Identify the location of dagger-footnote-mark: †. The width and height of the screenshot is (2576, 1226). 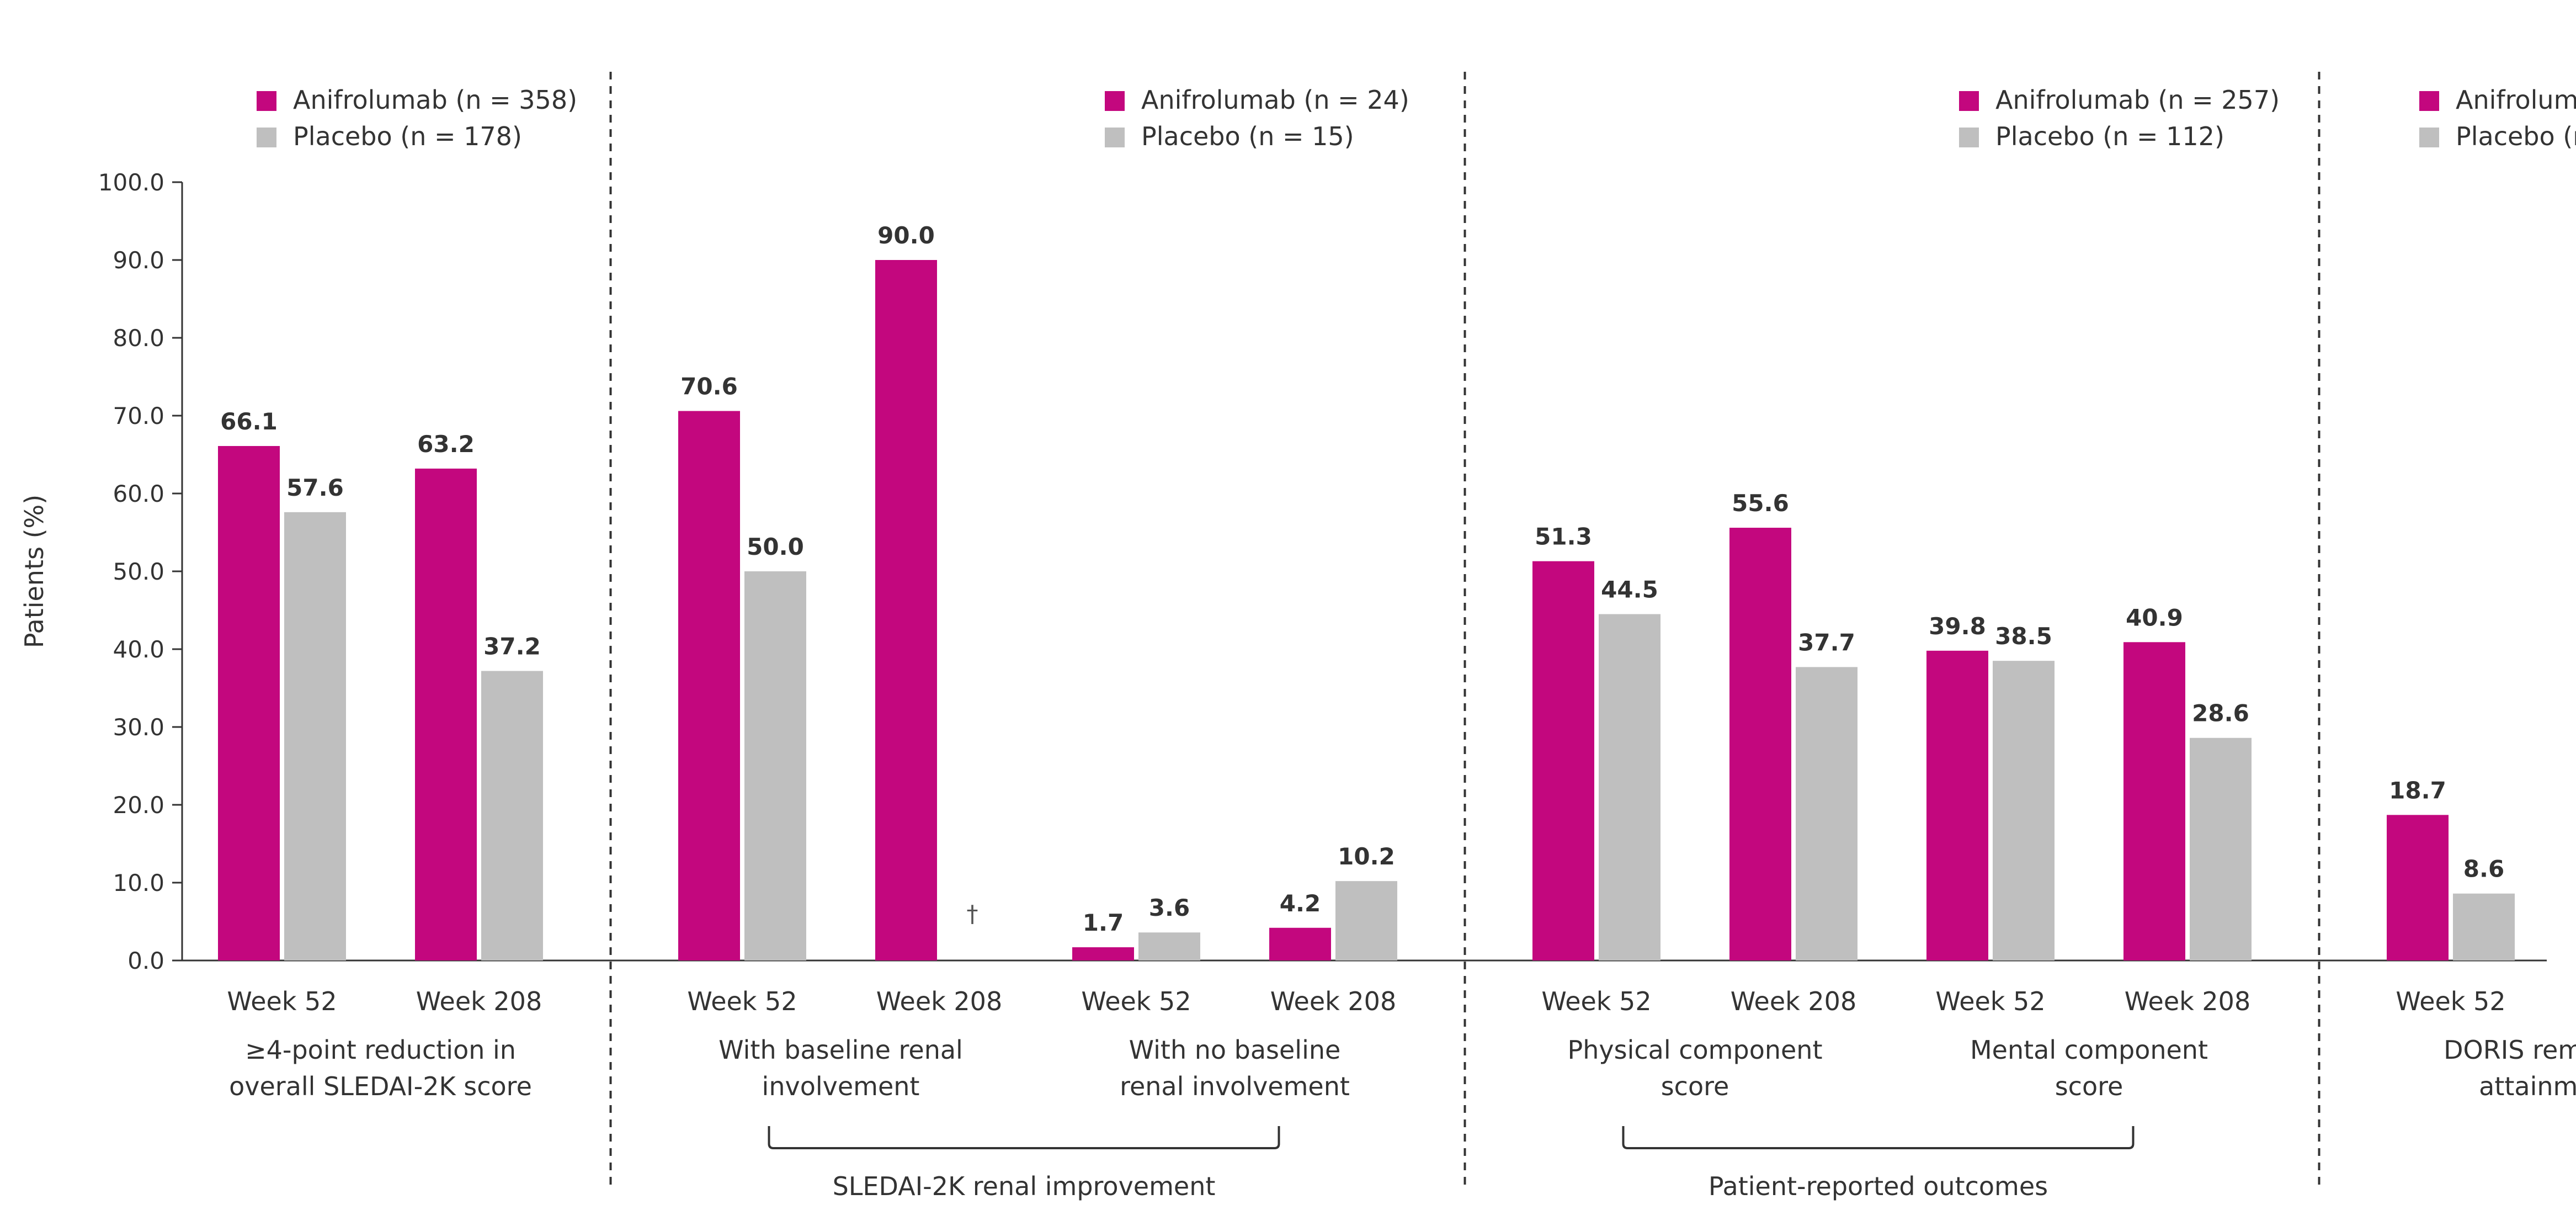
(972, 913).